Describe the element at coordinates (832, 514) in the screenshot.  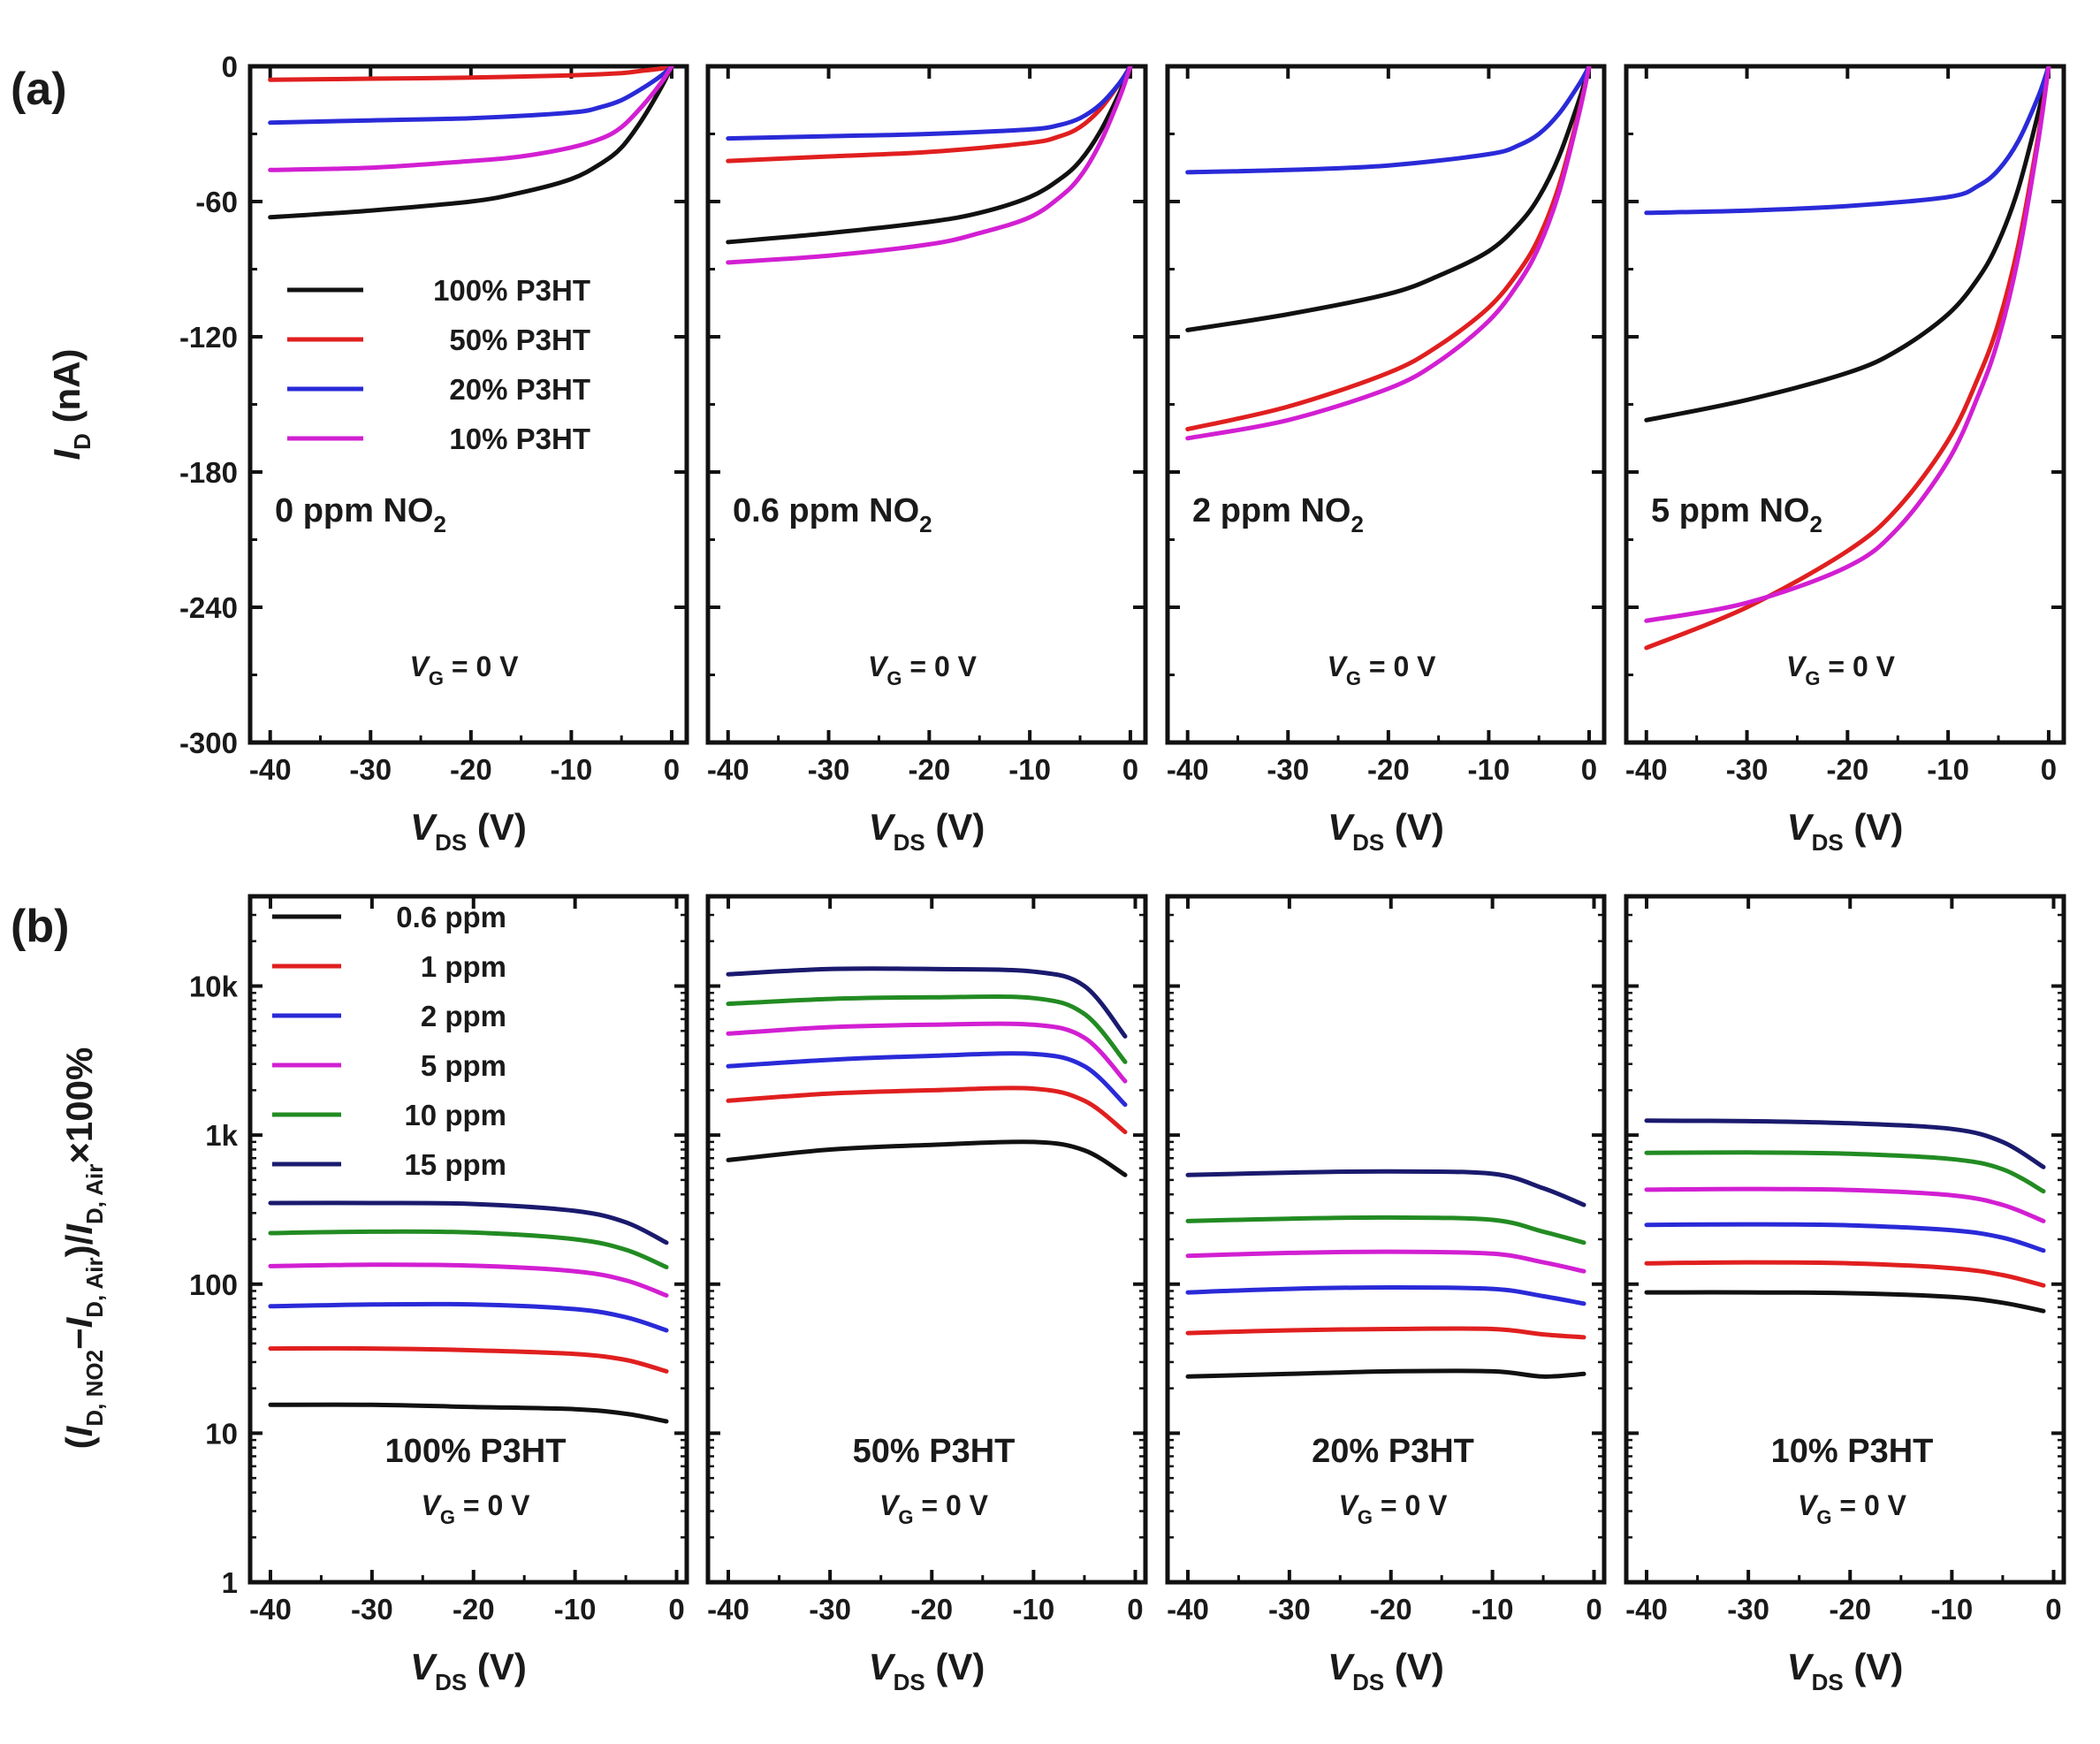
I see `panel-annotation: 0.6 ppm NO2` at that location.